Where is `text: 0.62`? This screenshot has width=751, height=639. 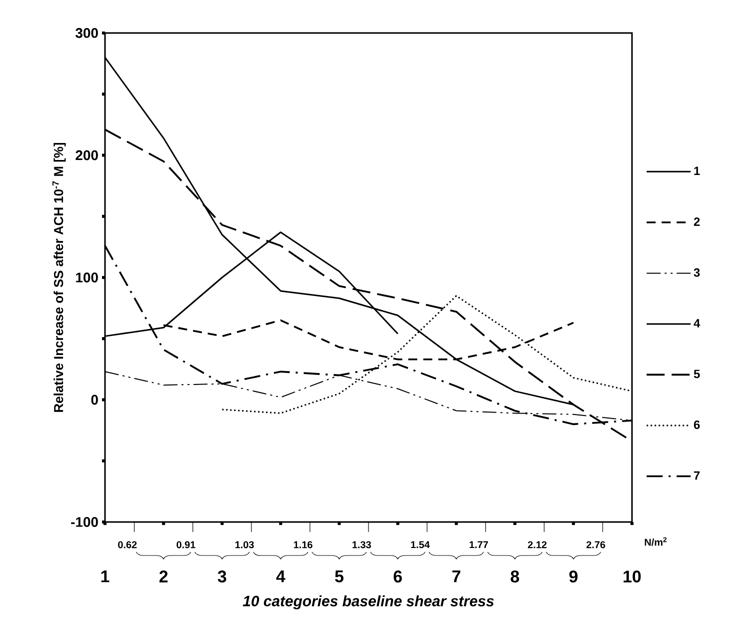 text: 0.62 is located at coordinates (127, 544).